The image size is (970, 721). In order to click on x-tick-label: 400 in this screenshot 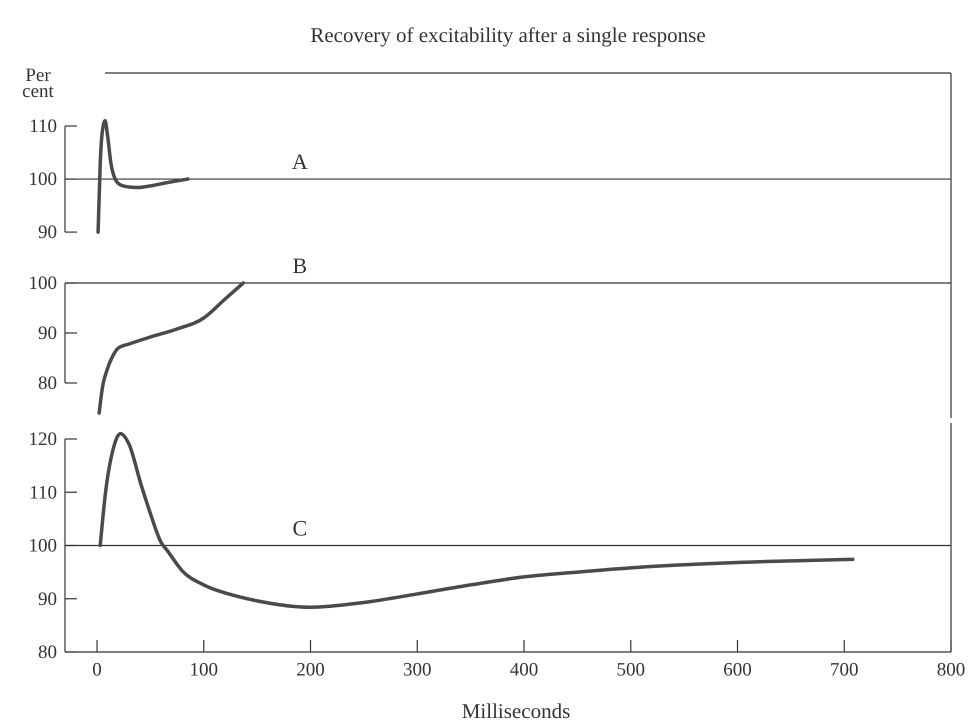, I will do `click(524, 669)`.